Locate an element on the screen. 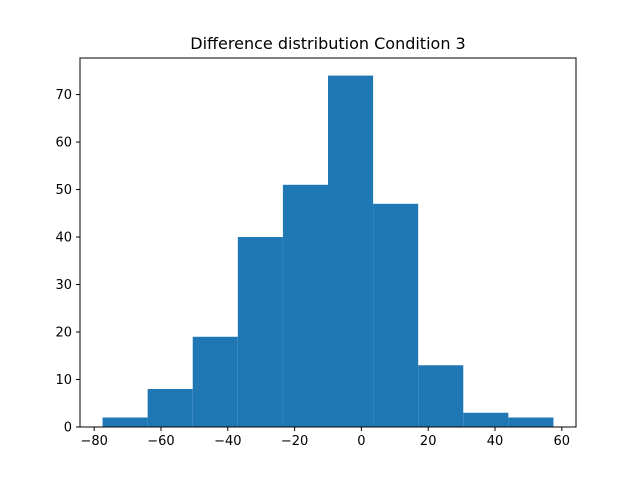  x-axis: −80 −60 −40 −20 0 20 40 60 is located at coordinates (325, 438).